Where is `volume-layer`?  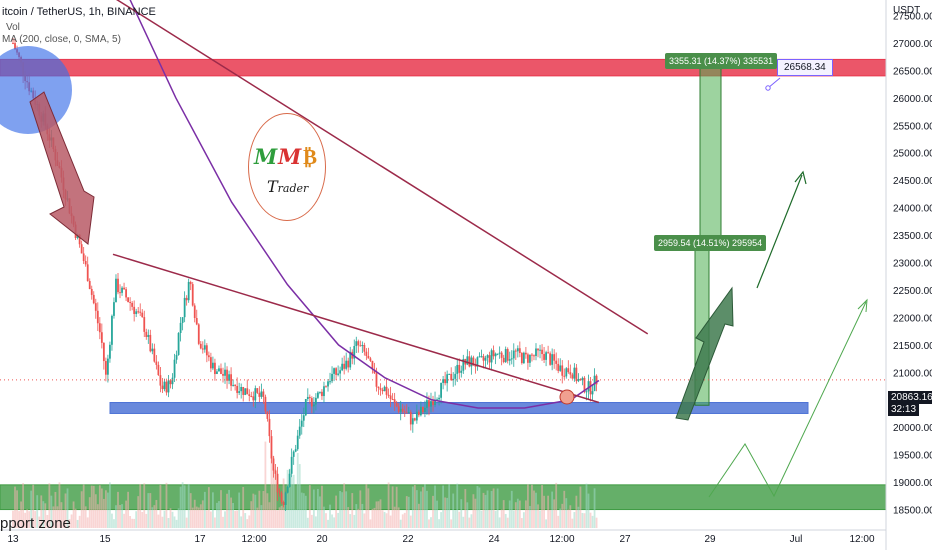 volume-layer is located at coordinates (305, 484).